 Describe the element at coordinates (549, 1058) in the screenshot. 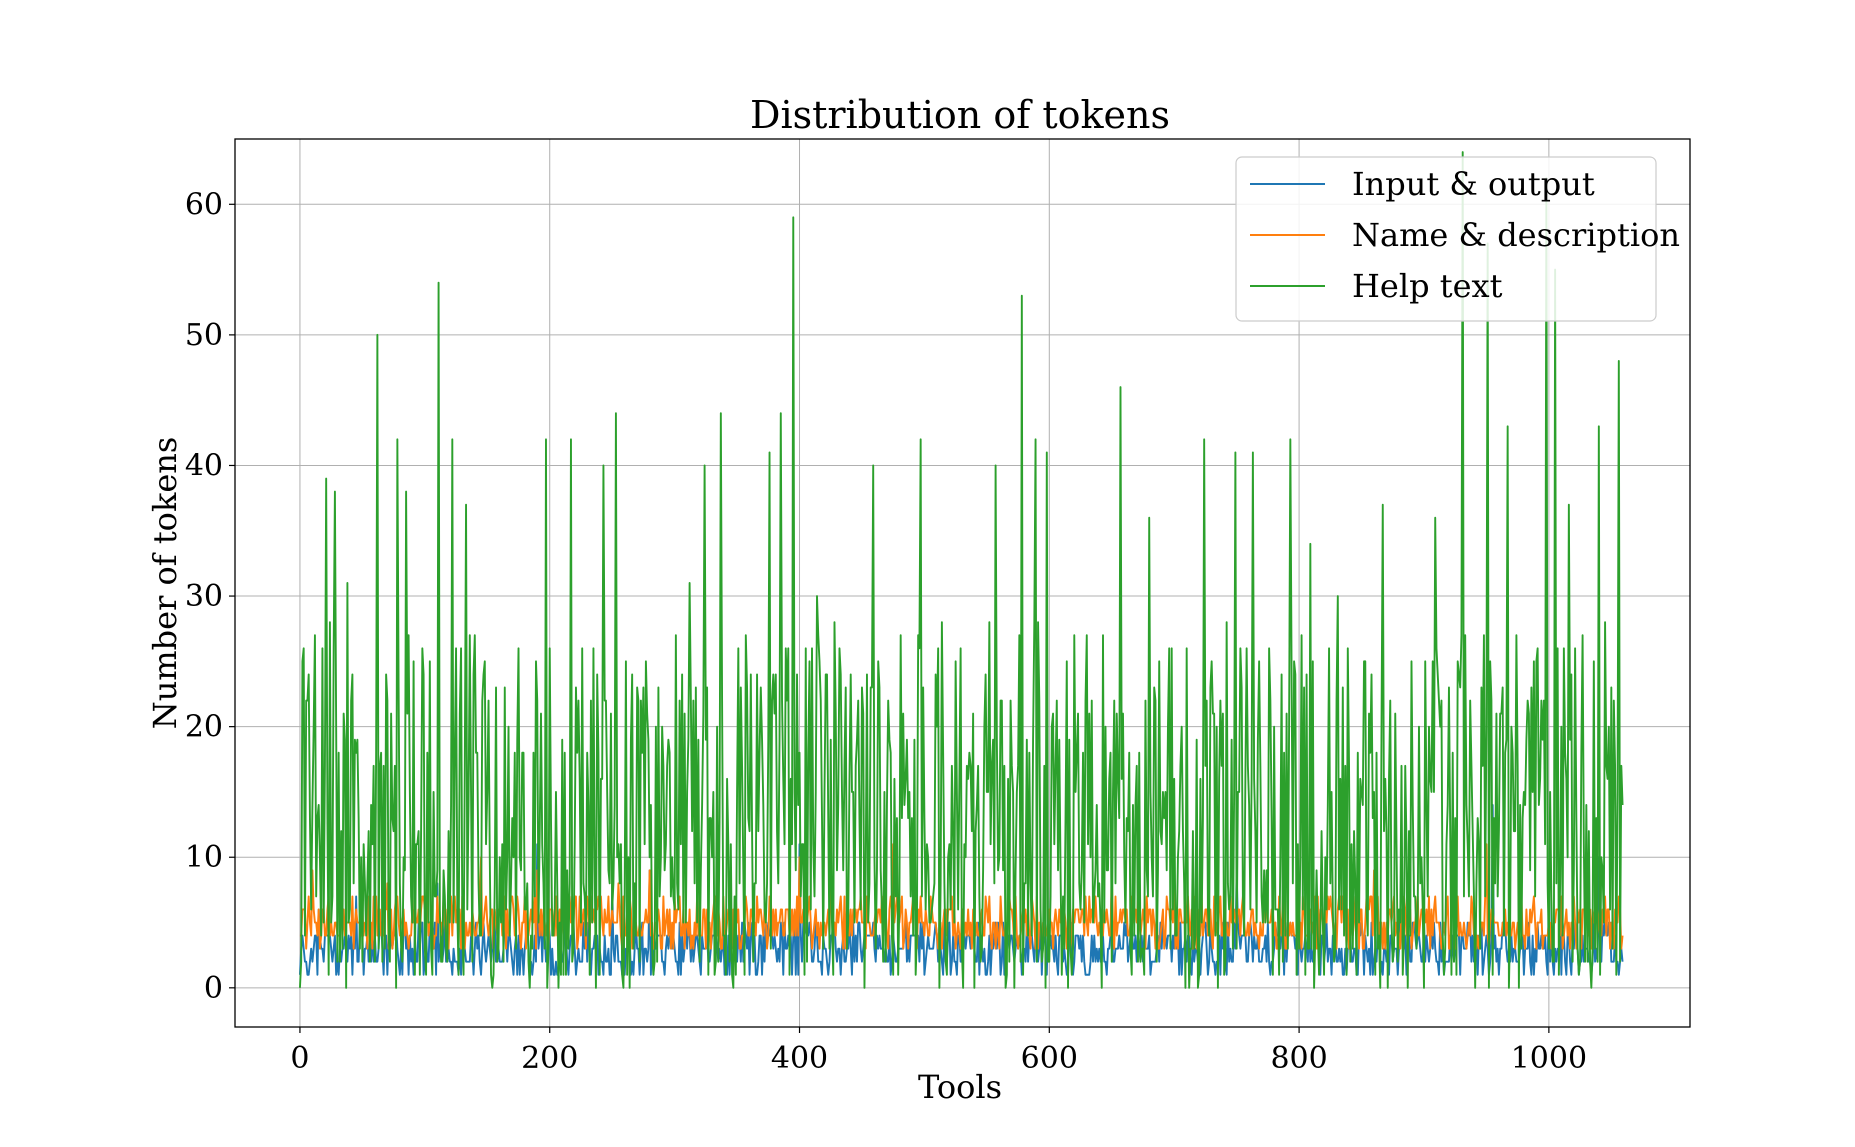

I see `x-tick-label: 200` at that location.